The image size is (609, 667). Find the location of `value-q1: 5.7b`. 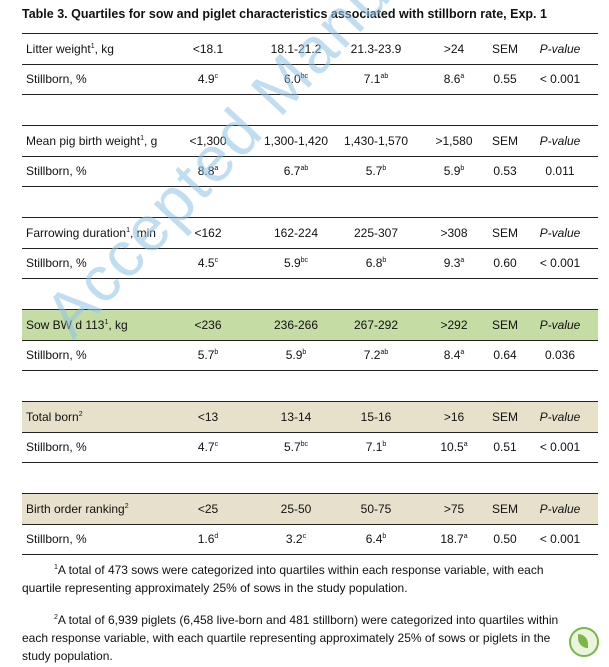

value-q1: 5.7b is located at coordinates (208, 355).